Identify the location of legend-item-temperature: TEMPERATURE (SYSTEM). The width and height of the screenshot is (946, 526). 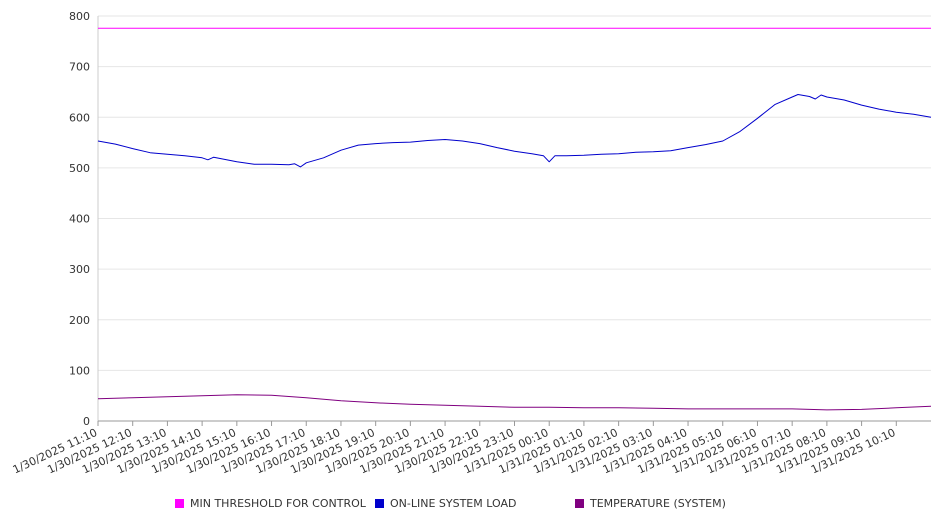
(650, 503).